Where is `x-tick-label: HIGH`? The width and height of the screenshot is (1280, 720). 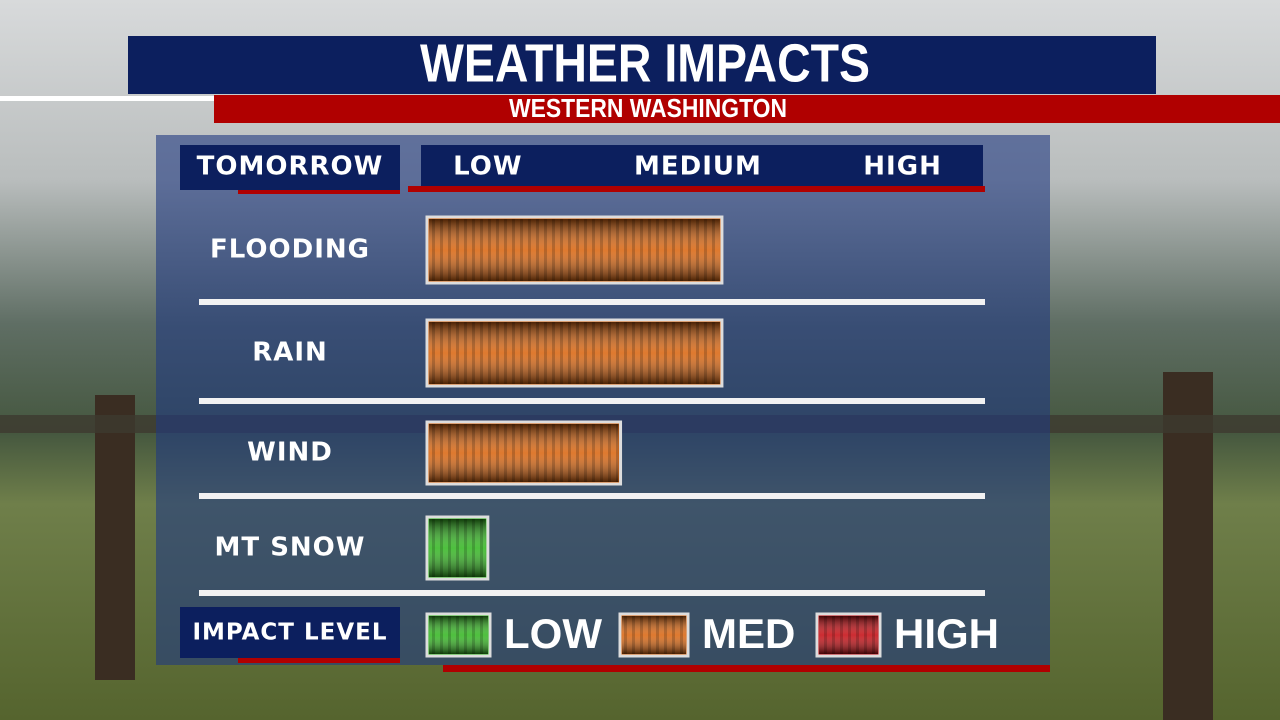 x-tick-label: HIGH is located at coordinates (902, 167).